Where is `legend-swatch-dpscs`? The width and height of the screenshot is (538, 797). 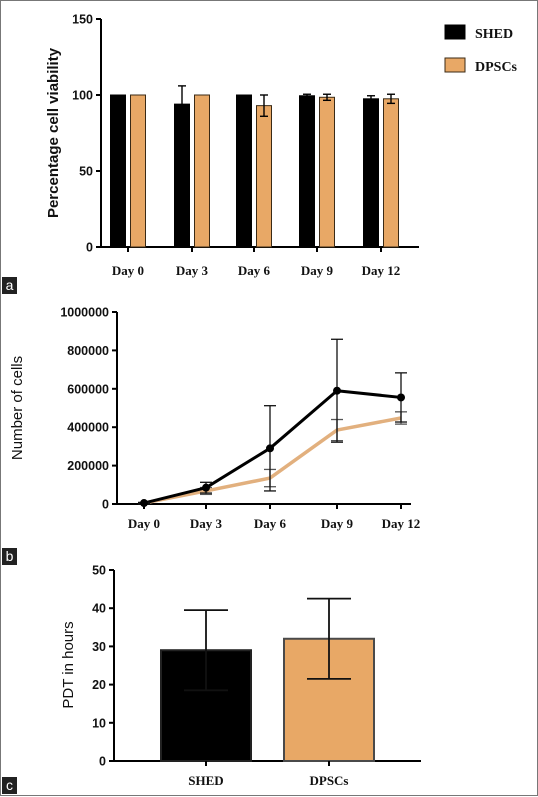 legend-swatch-dpscs is located at coordinates (455, 65).